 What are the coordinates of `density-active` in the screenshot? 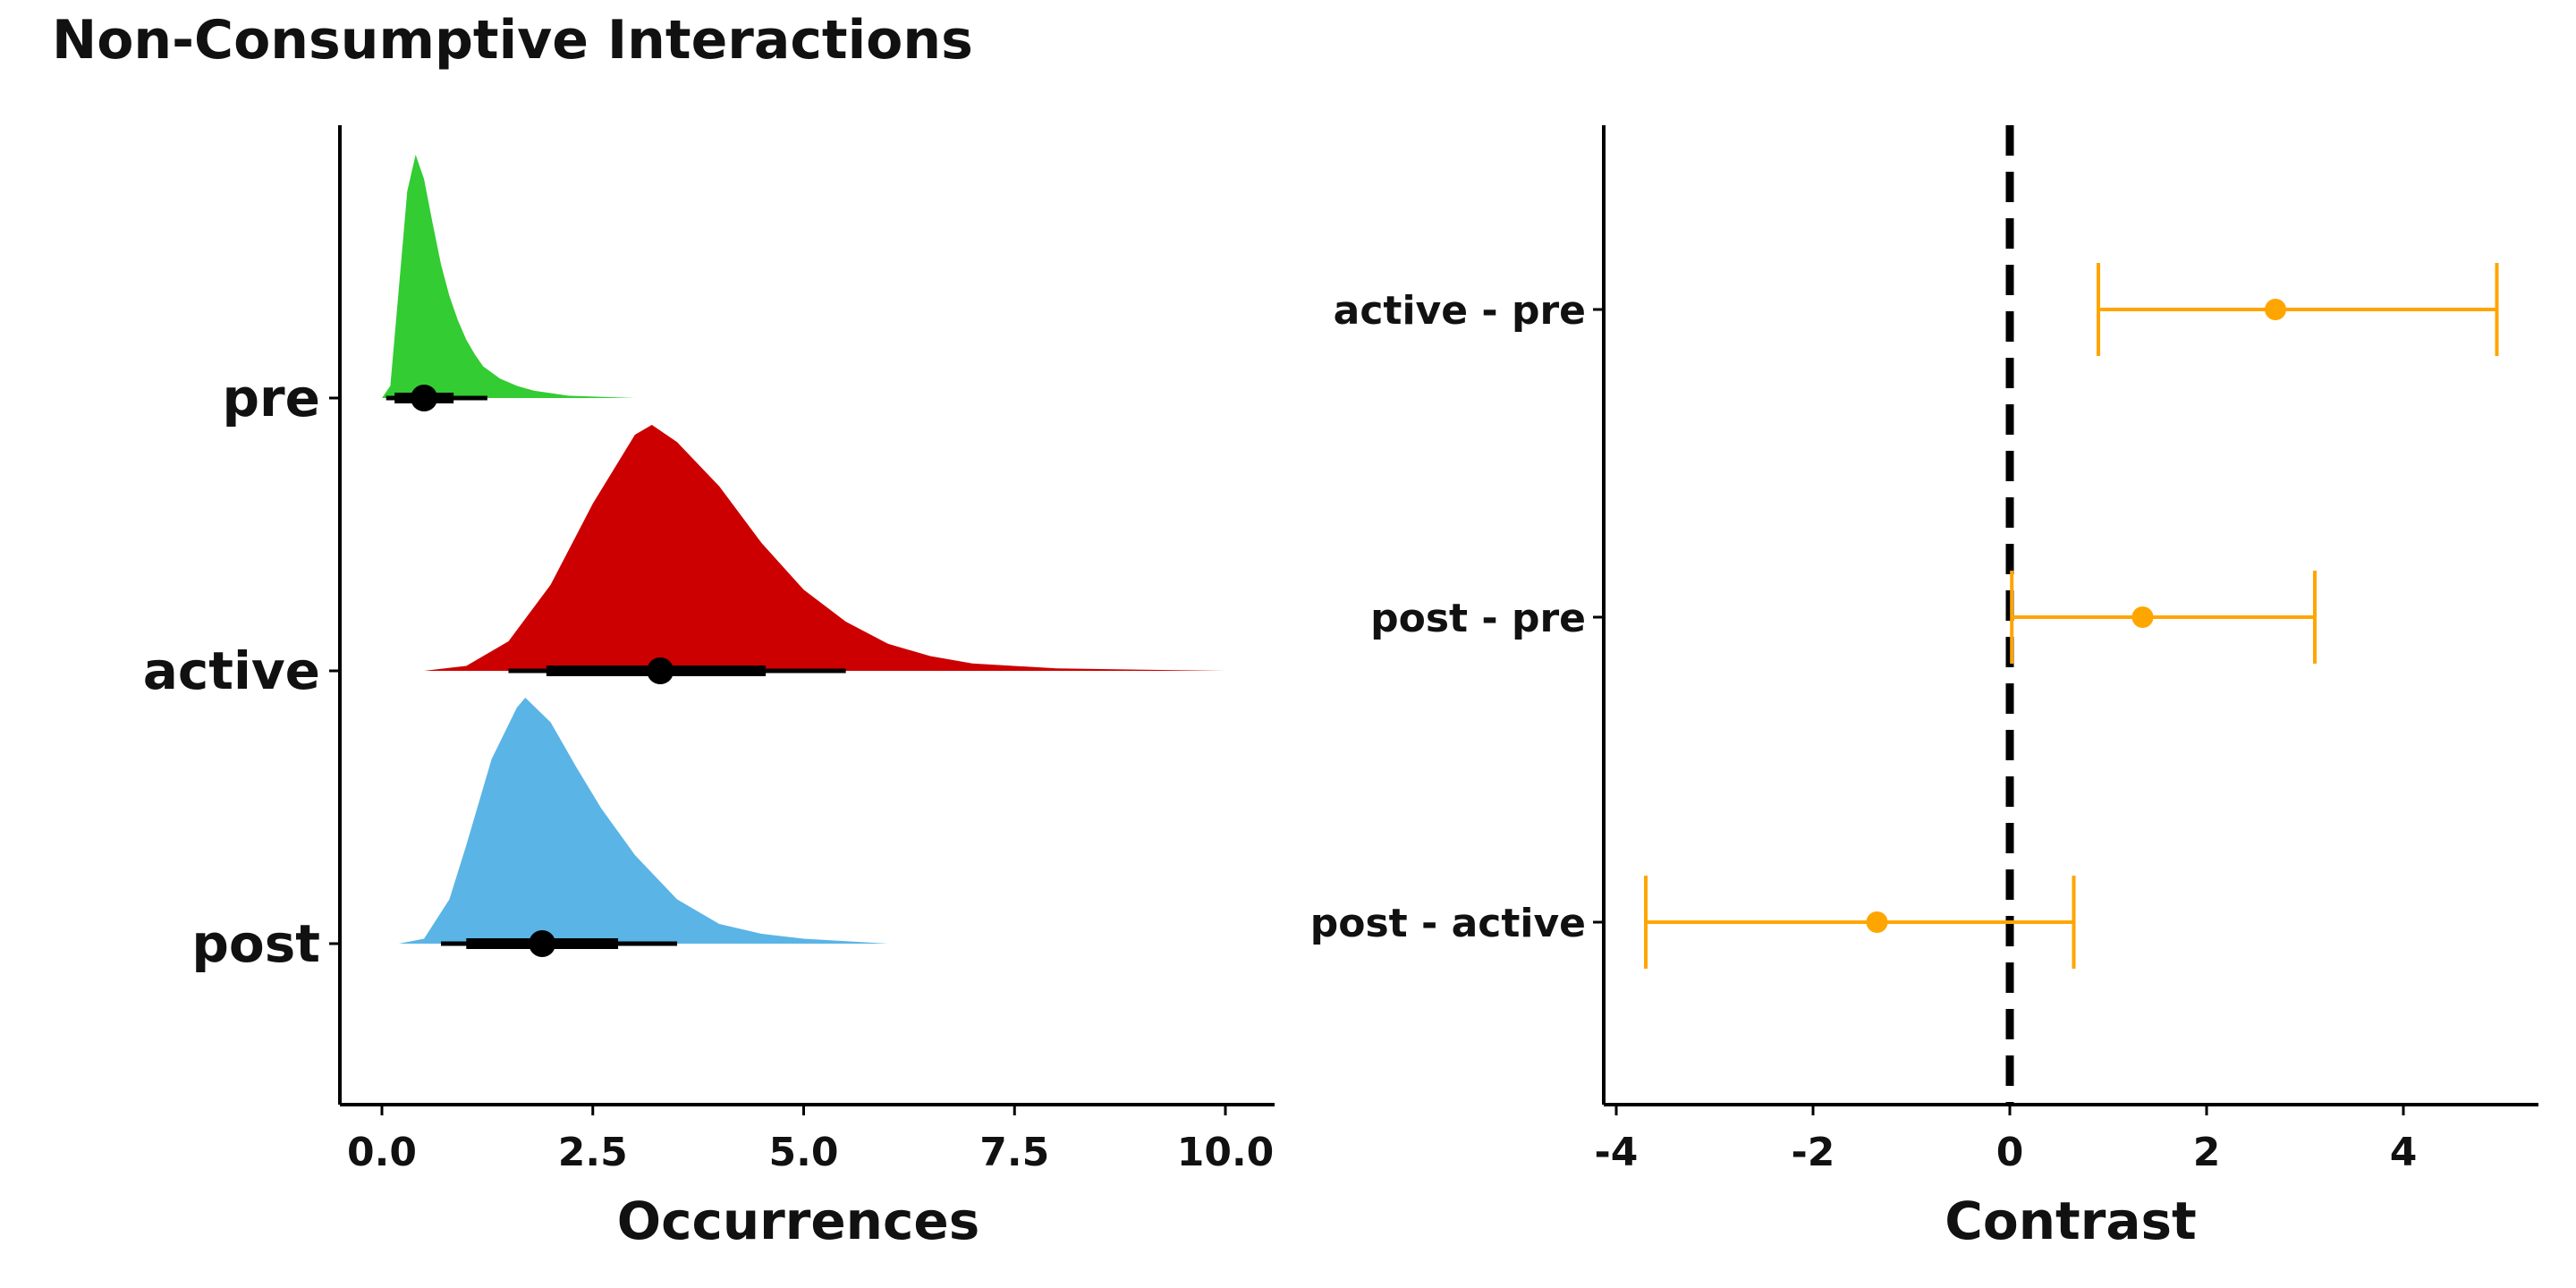 It's located at (825, 548).